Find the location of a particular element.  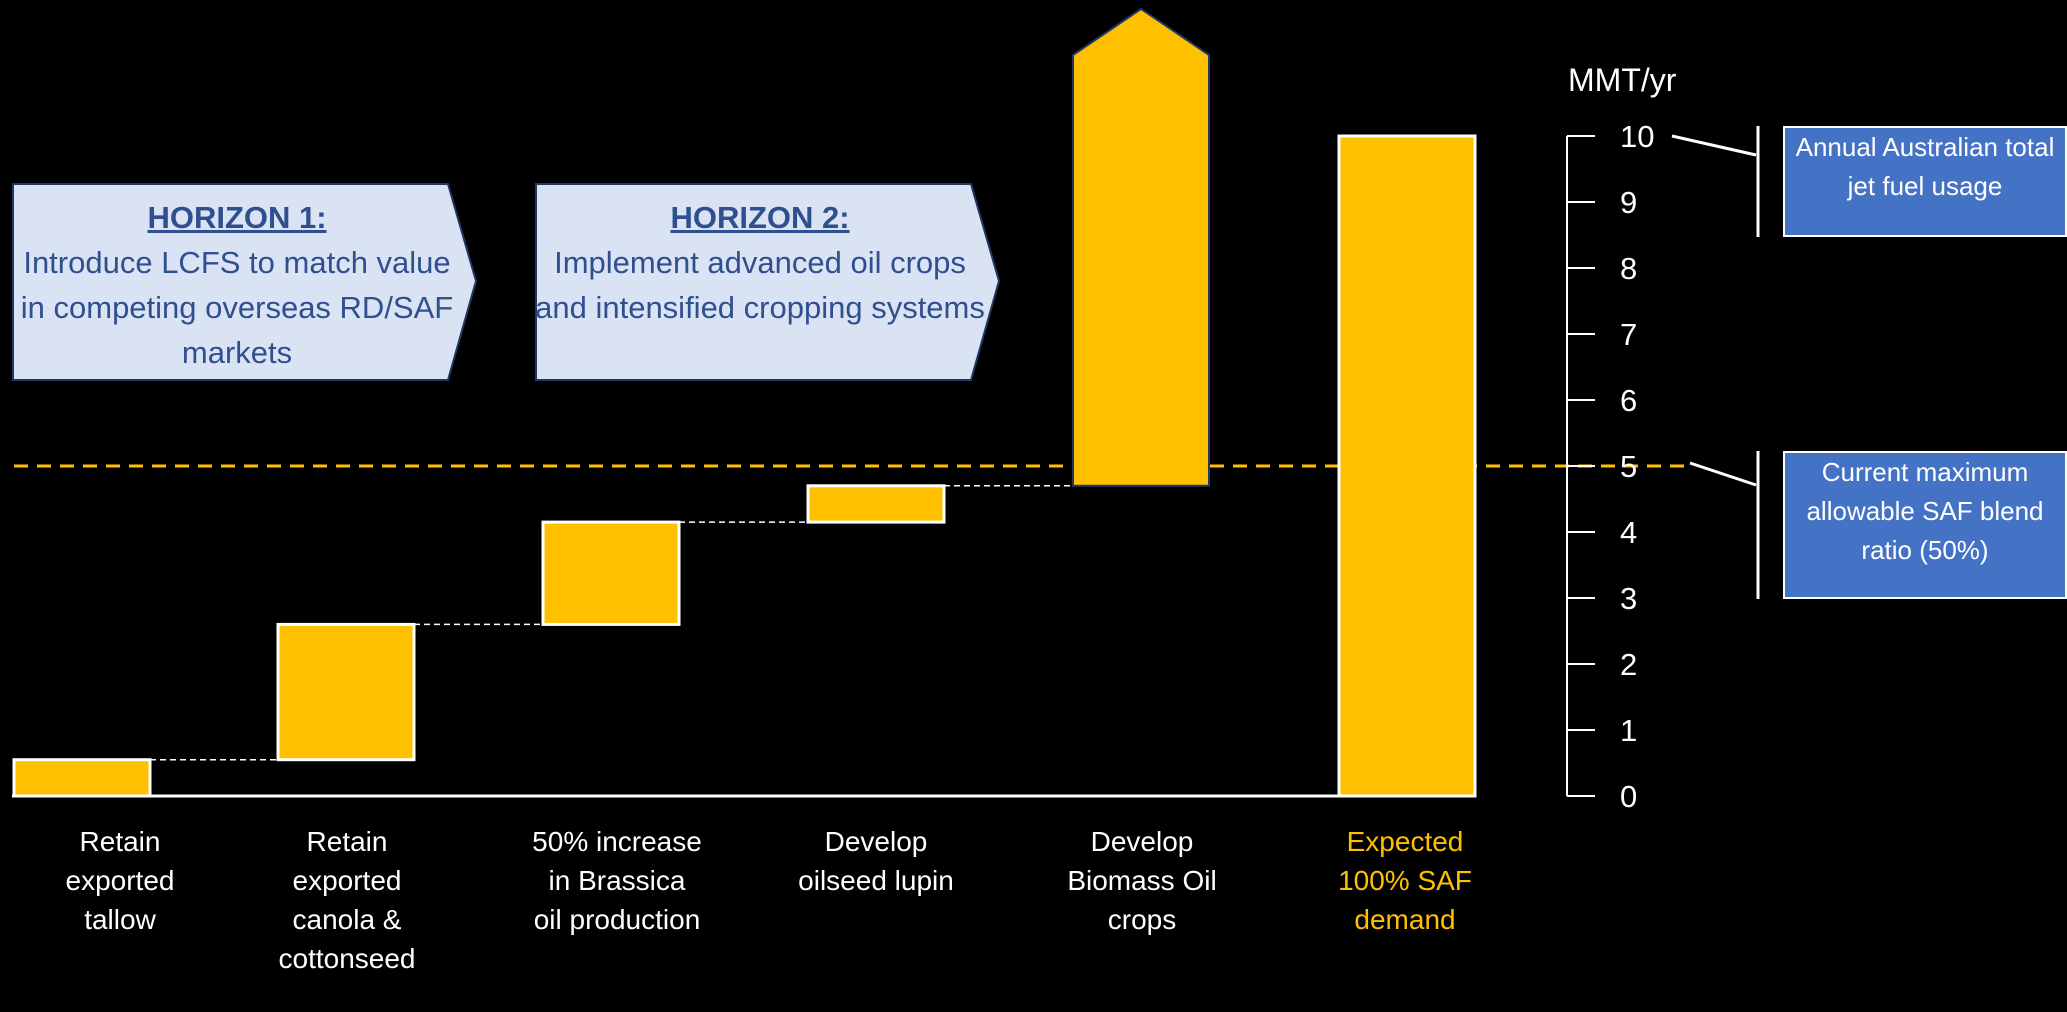

jet-fuel-note: Annual Australian total jet fuel usage is located at coordinates (1925, 181).